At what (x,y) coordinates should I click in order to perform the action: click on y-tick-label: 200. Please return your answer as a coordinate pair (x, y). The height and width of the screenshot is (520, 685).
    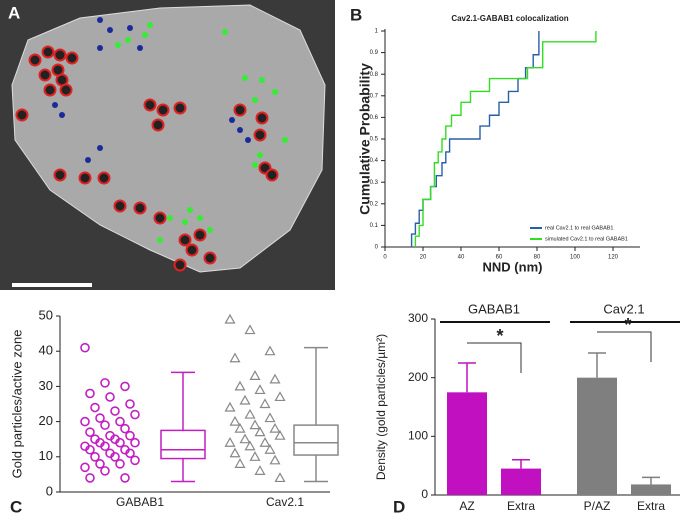
    Looking at the image, I should click on (418, 377).